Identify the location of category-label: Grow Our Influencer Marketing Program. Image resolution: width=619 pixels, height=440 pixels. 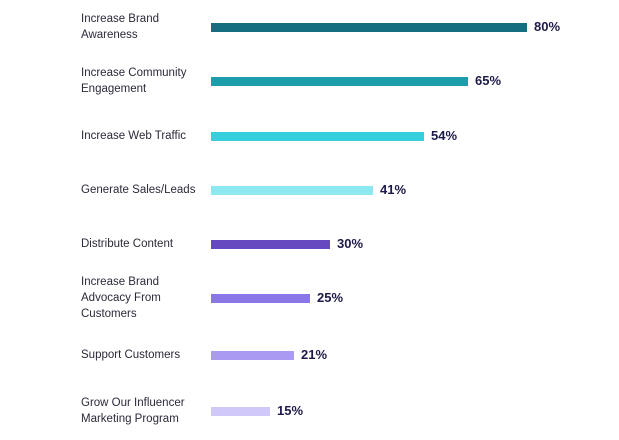
(133, 411).